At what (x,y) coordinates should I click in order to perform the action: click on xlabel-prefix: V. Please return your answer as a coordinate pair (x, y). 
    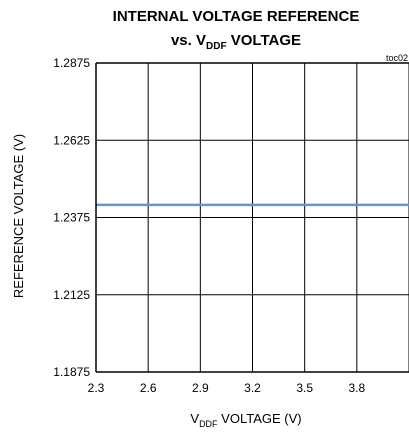
    Looking at the image, I should click on (194, 418).